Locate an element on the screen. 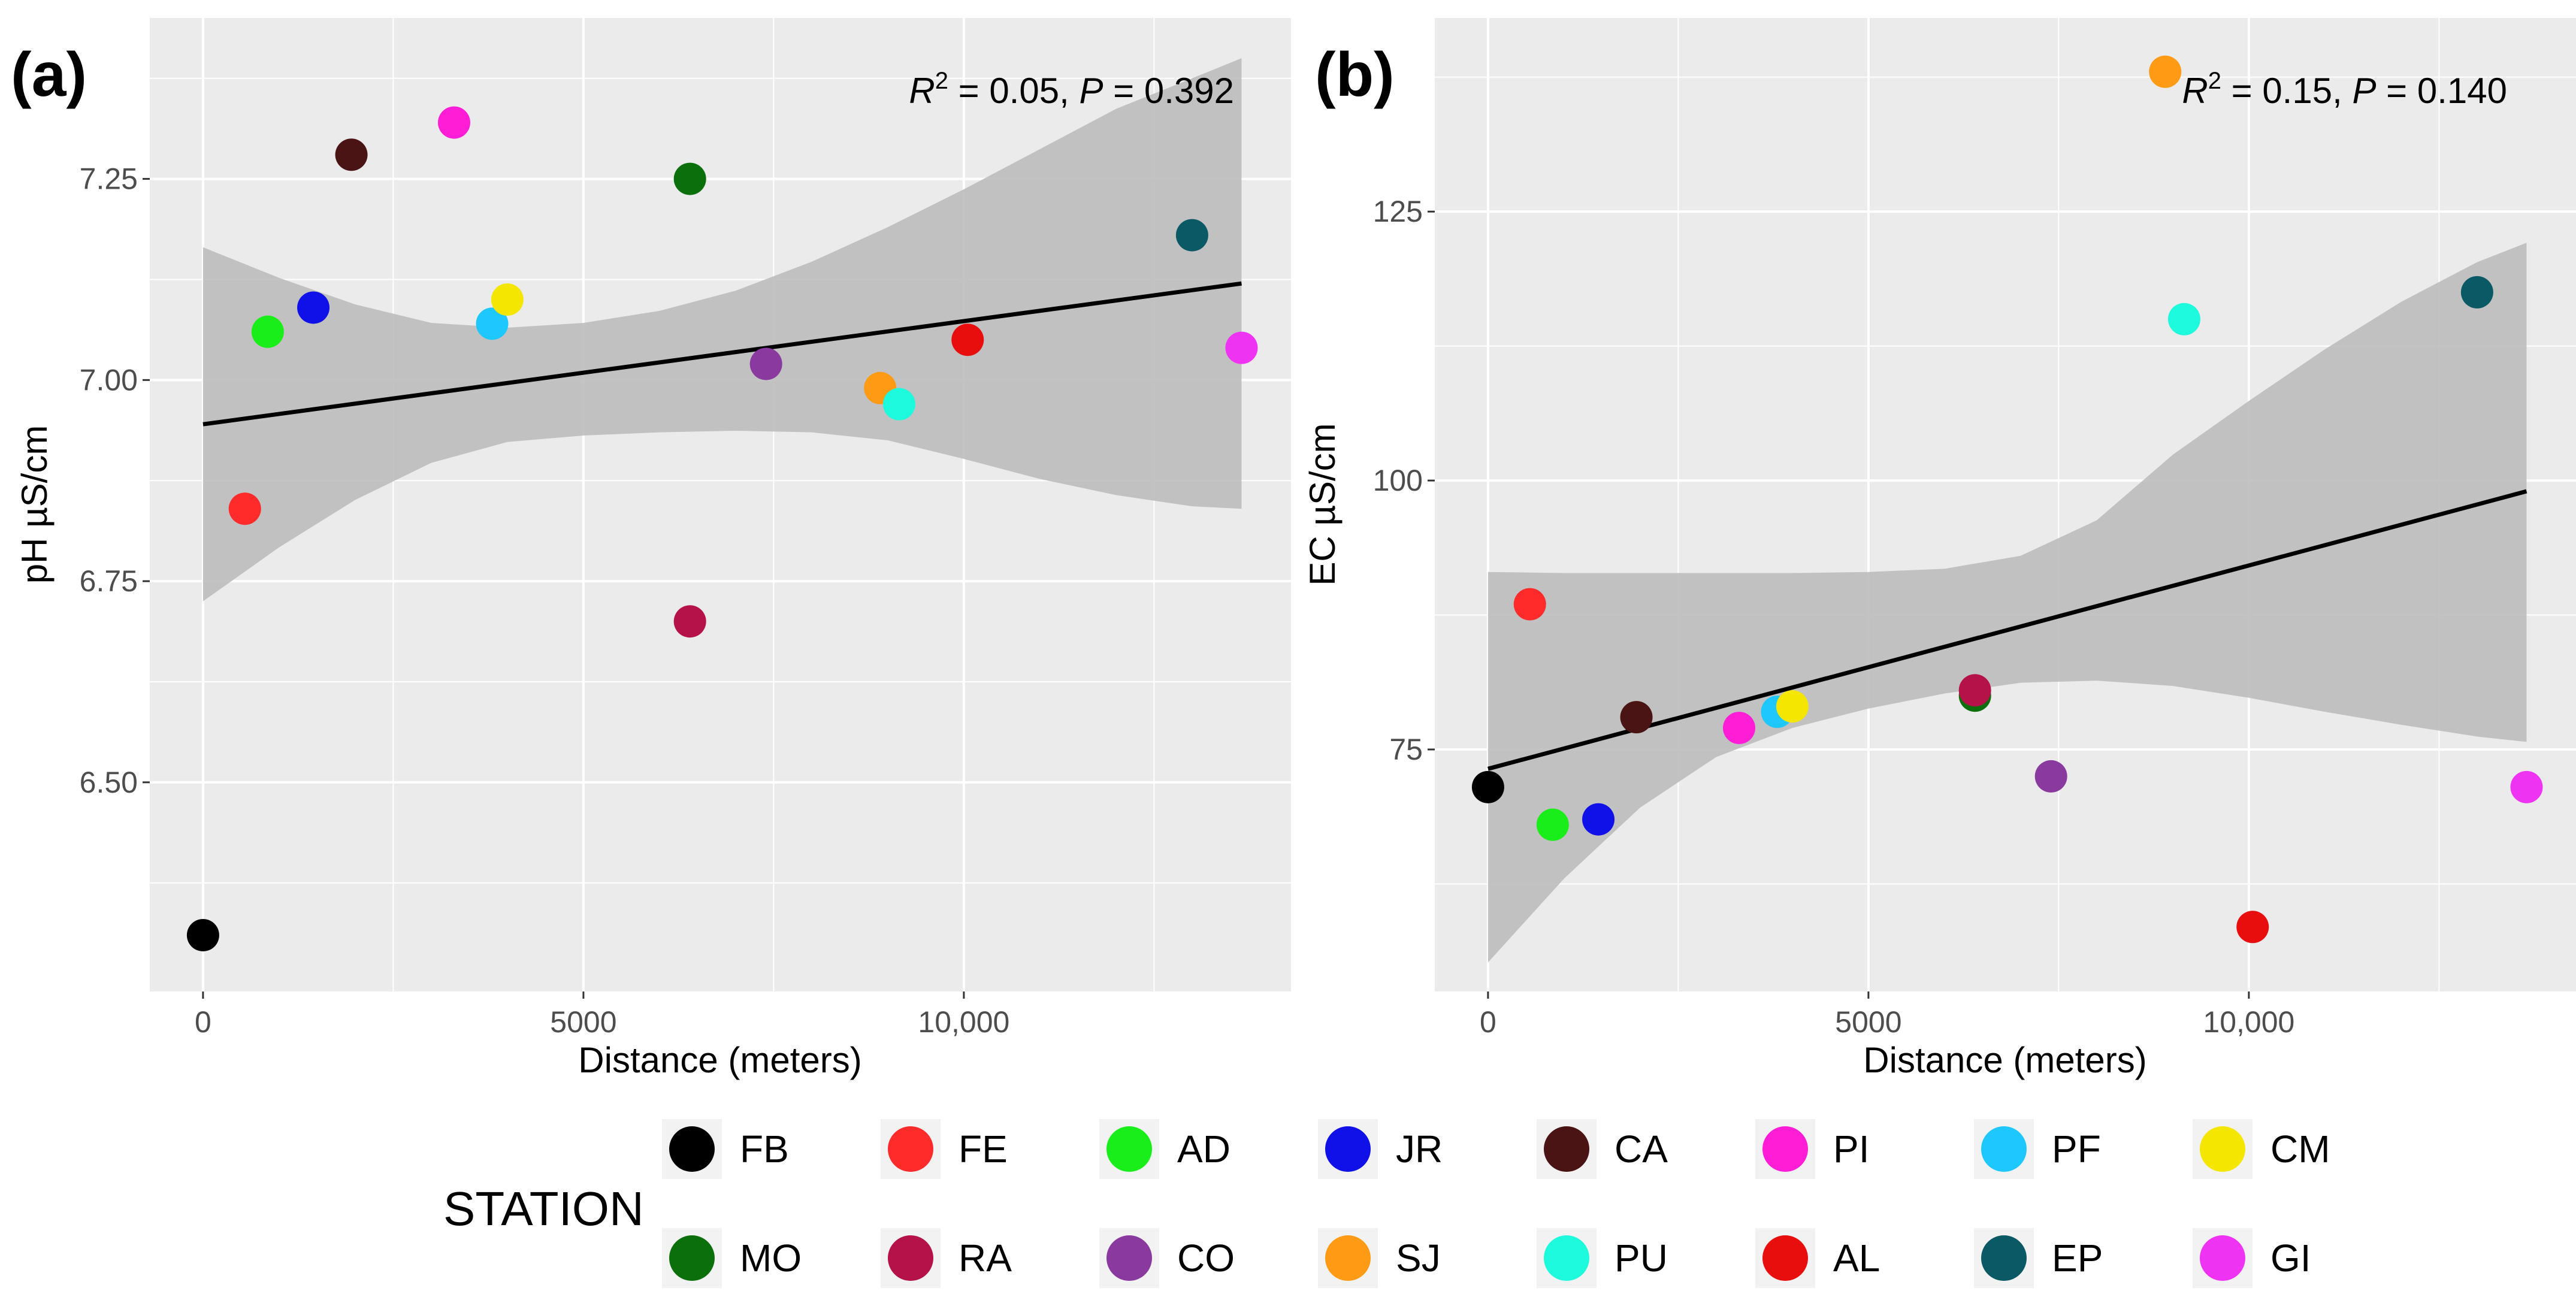 This screenshot has height=1315, width=2576. y-tick-label: 125 is located at coordinates (1398, 211).